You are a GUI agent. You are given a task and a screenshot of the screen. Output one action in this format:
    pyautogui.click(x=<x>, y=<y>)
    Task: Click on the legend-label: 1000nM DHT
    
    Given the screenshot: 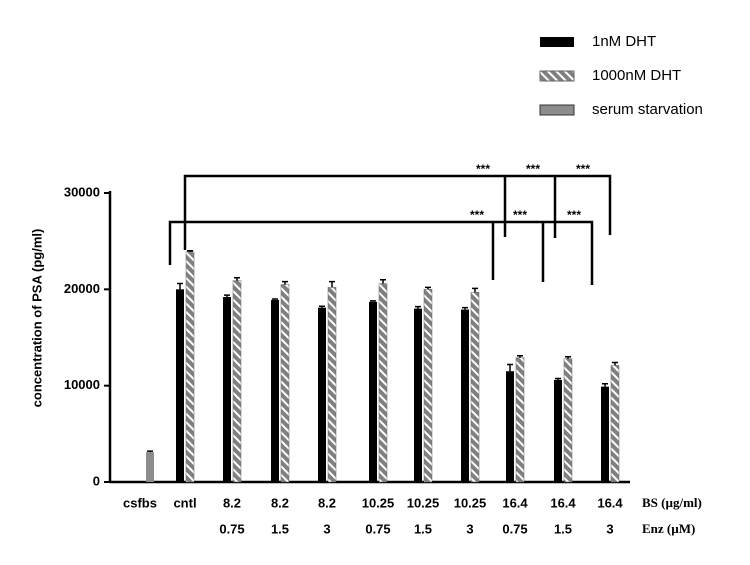 What is the action you would take?
    pyautogui.click(x=636, y=75)
    